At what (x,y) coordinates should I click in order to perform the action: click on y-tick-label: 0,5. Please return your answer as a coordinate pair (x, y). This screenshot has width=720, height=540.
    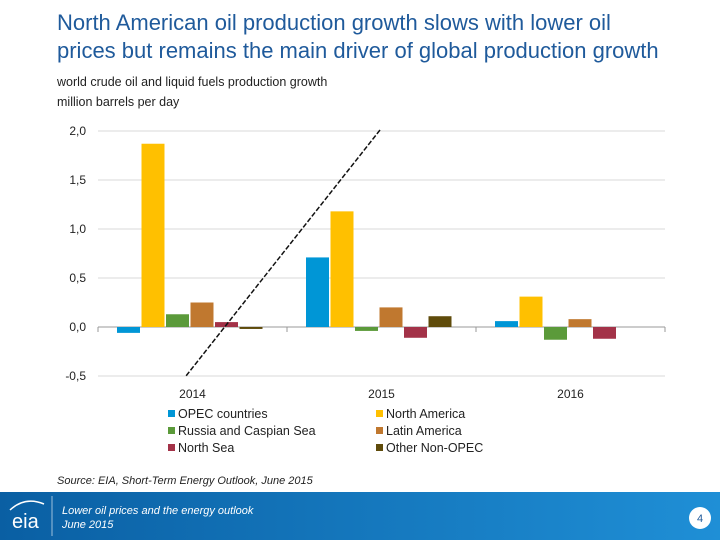
    Looking at the image, I should click on (77, 278).